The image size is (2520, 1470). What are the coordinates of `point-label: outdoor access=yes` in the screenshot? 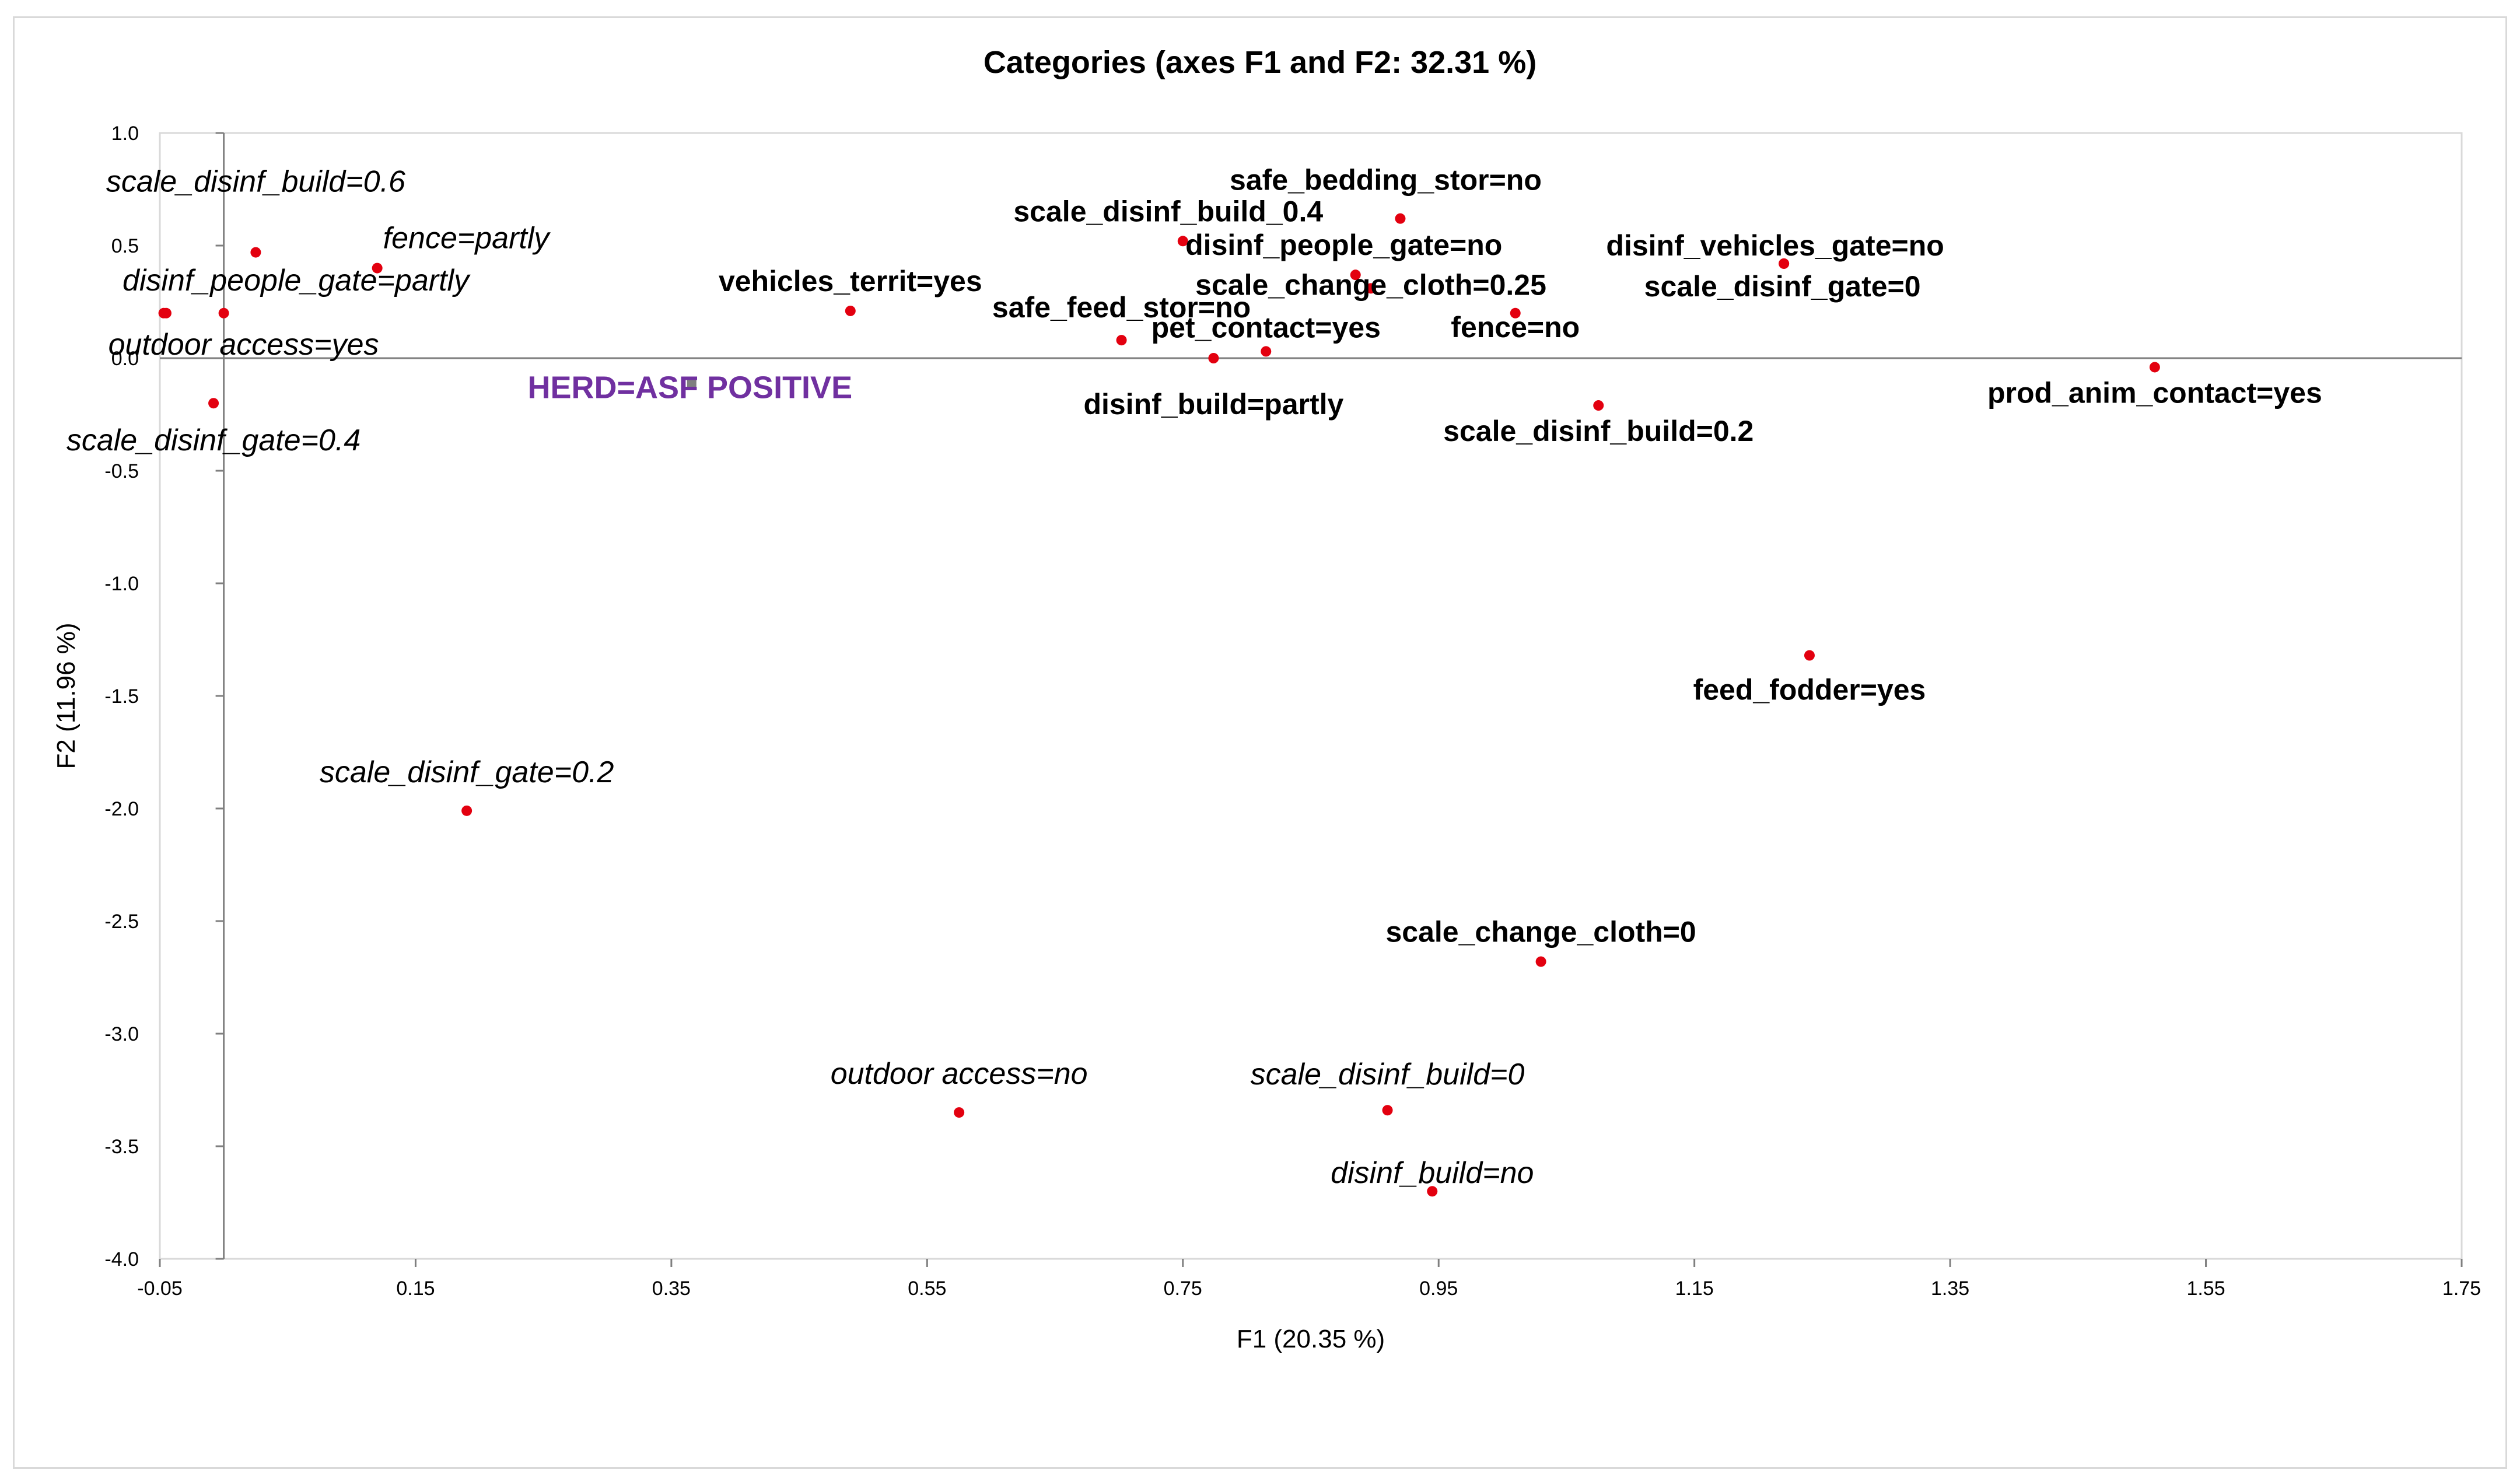 It's located at (243, 345).